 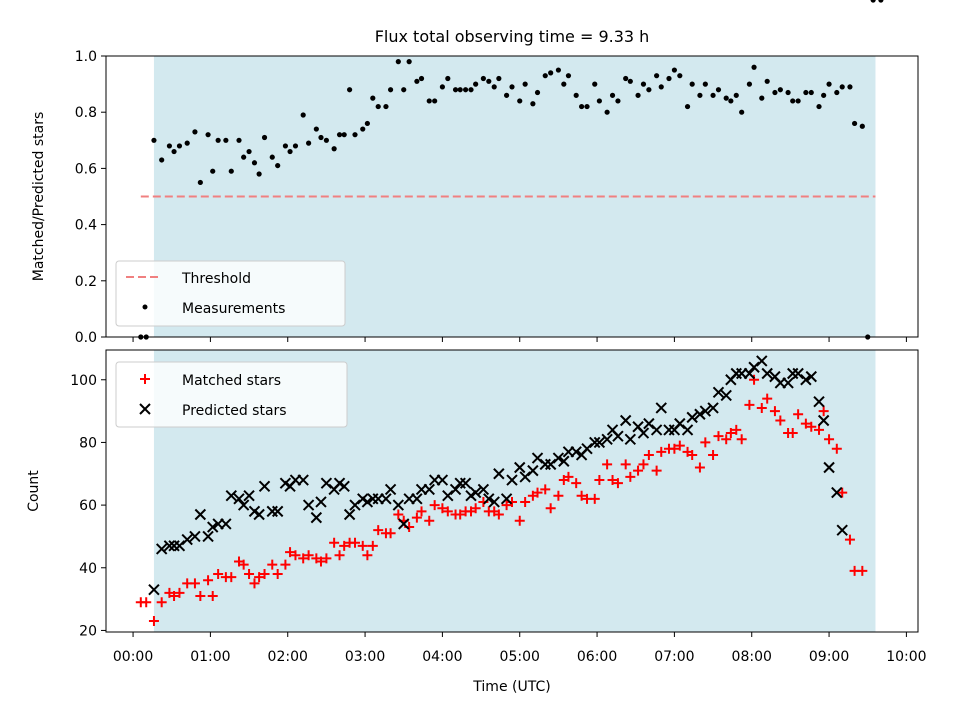 What do you see at coordinates (88, 506) in the screenshot?
I see `bottom-y-ticks: 20 40 60 80 100` at bounding box center [88, 506].